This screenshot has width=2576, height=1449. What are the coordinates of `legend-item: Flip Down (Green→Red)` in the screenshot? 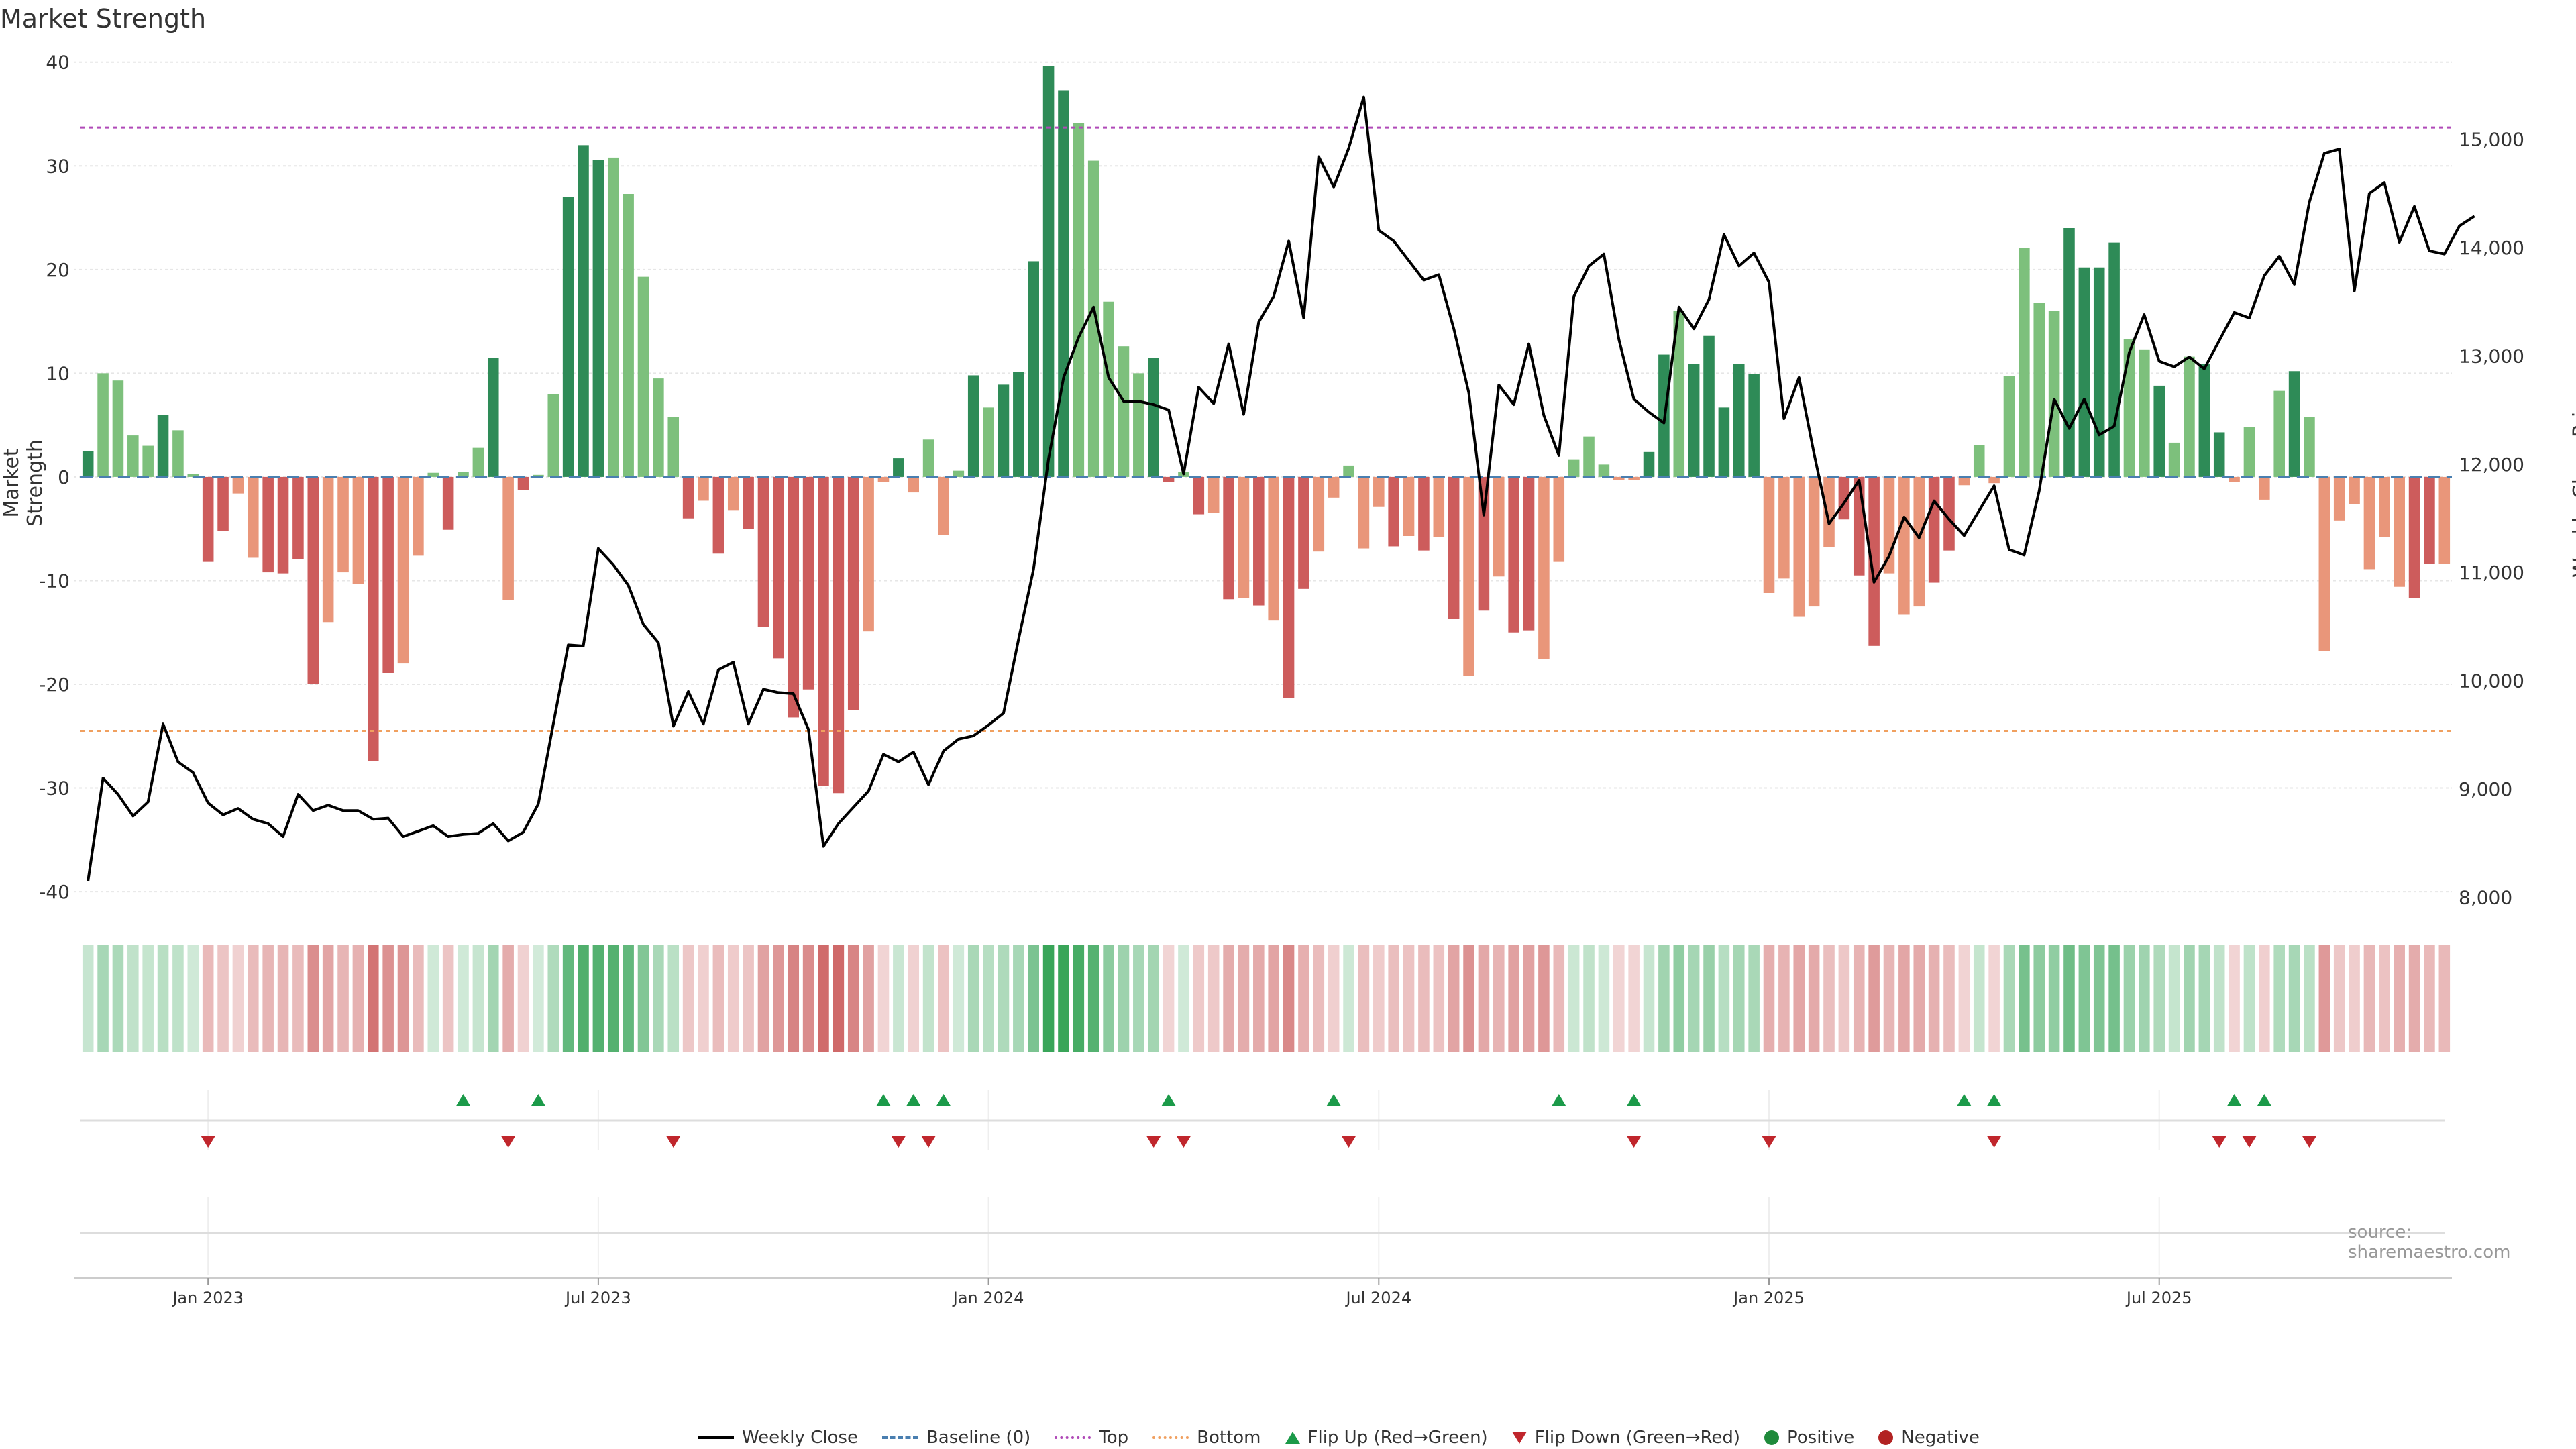 It's located at (1625, 1438).